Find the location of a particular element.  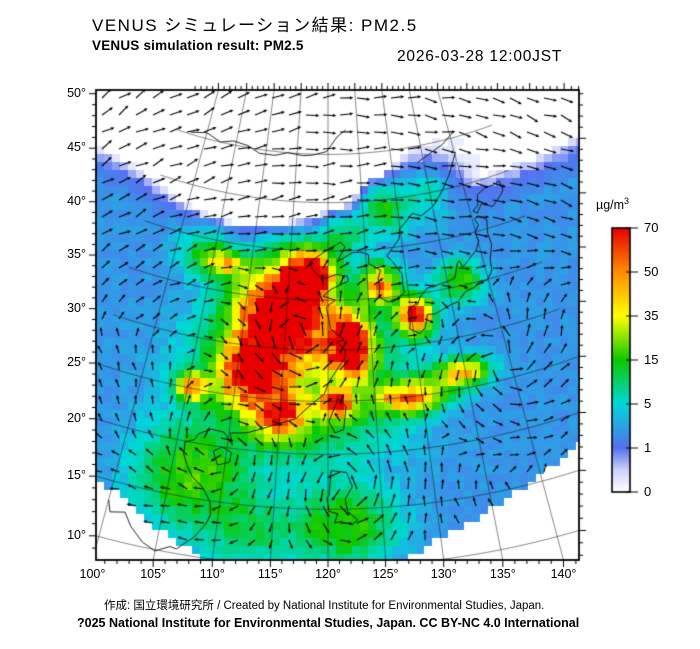

colorbar-tick-label: 70 is located at coordinates (651, 227).